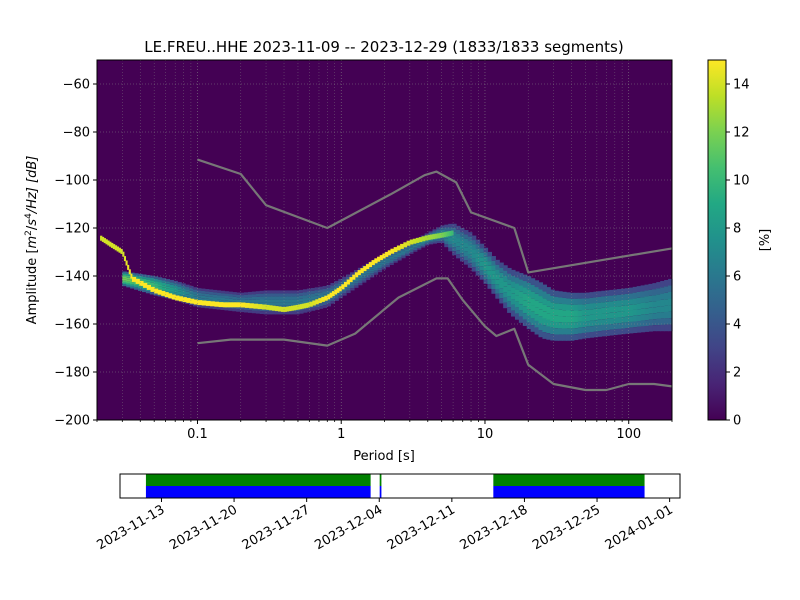 This screenshot has width=800, height=600. I want to click on x-tick-label: 0.1, so click(197, 434).